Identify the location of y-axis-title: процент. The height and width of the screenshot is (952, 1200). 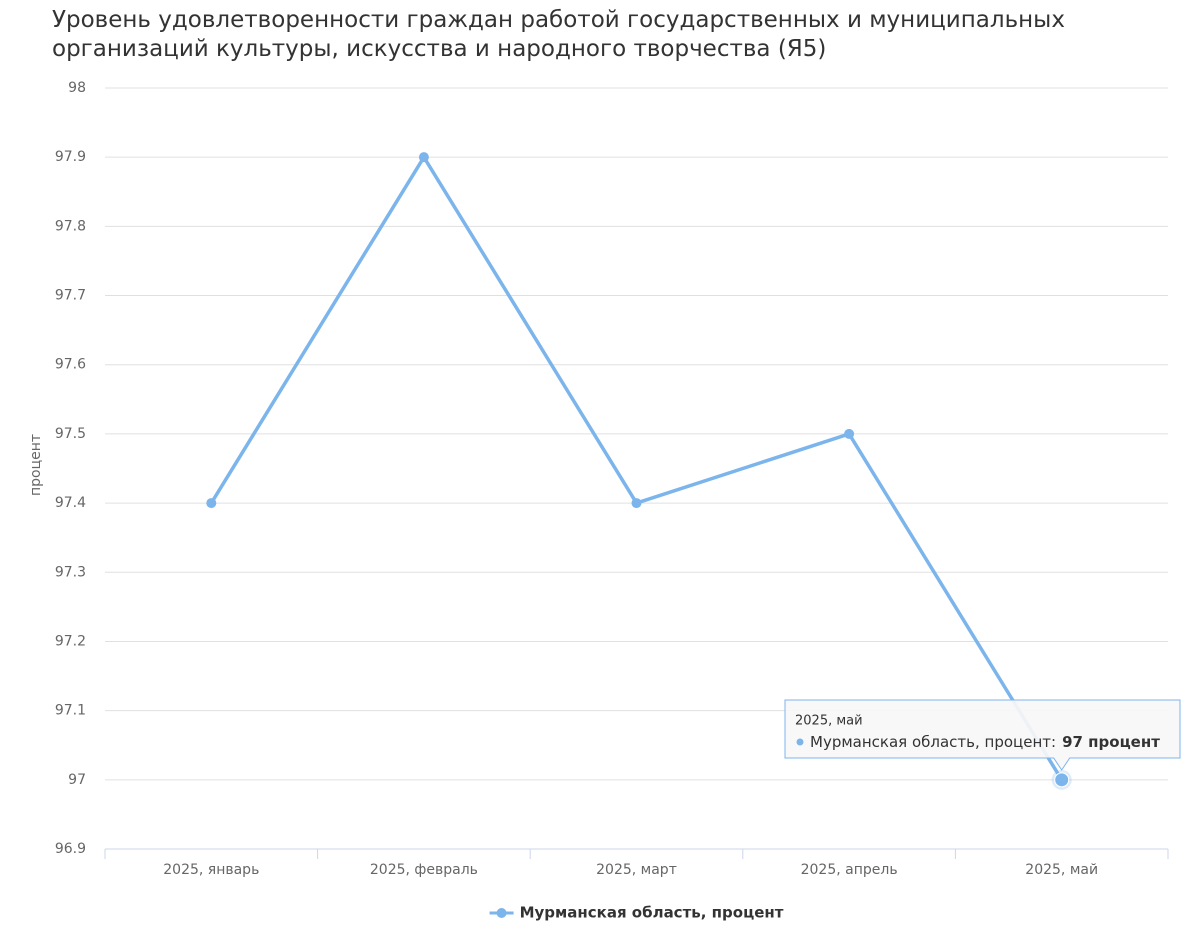
(36, 465).